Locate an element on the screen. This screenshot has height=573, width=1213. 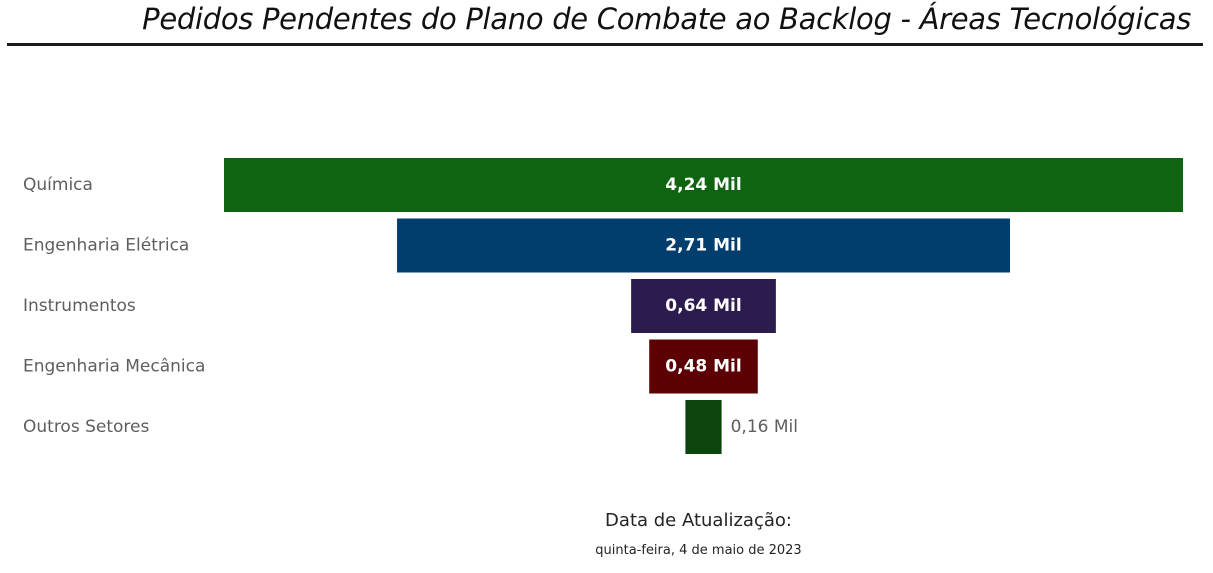
value-label-stage-2: 2,71 Mil is located at coordinates (703, 246).